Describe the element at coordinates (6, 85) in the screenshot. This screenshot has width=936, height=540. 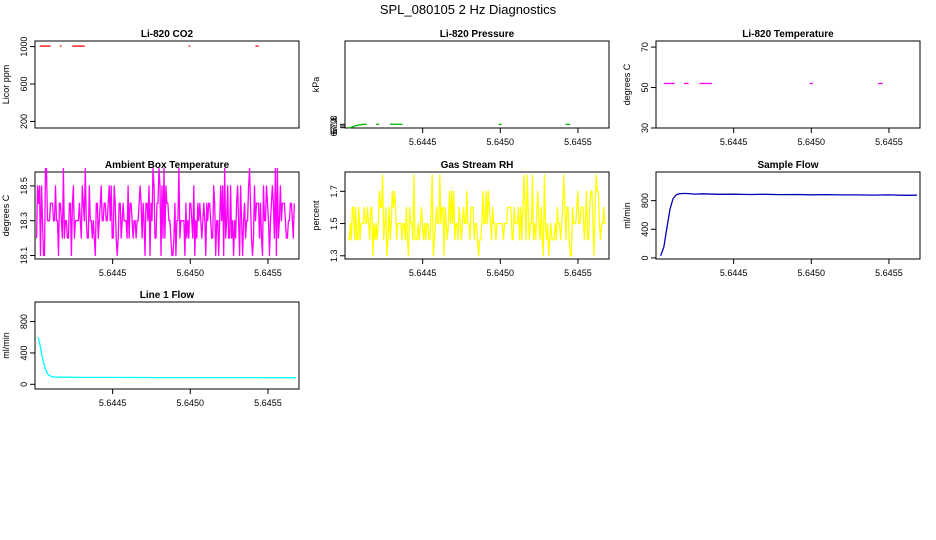
I see `y-axis-label: Licor ppm` at that location.